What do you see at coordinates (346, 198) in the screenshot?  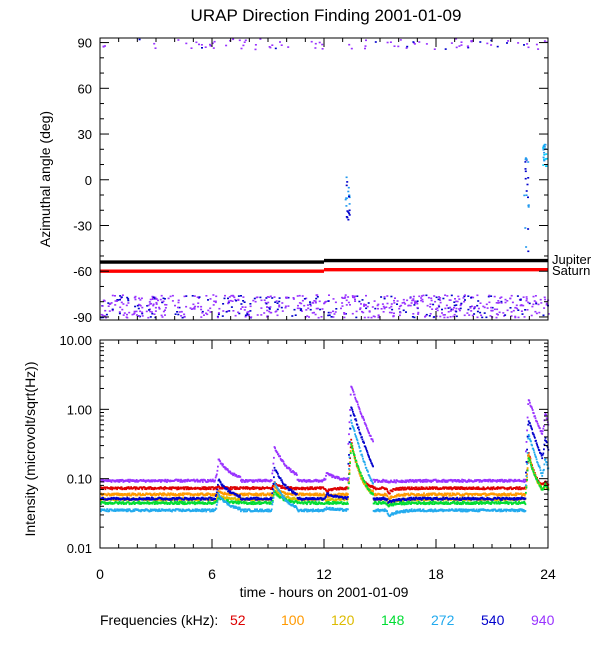 I see `event-point` at bounding box center [346, 198].